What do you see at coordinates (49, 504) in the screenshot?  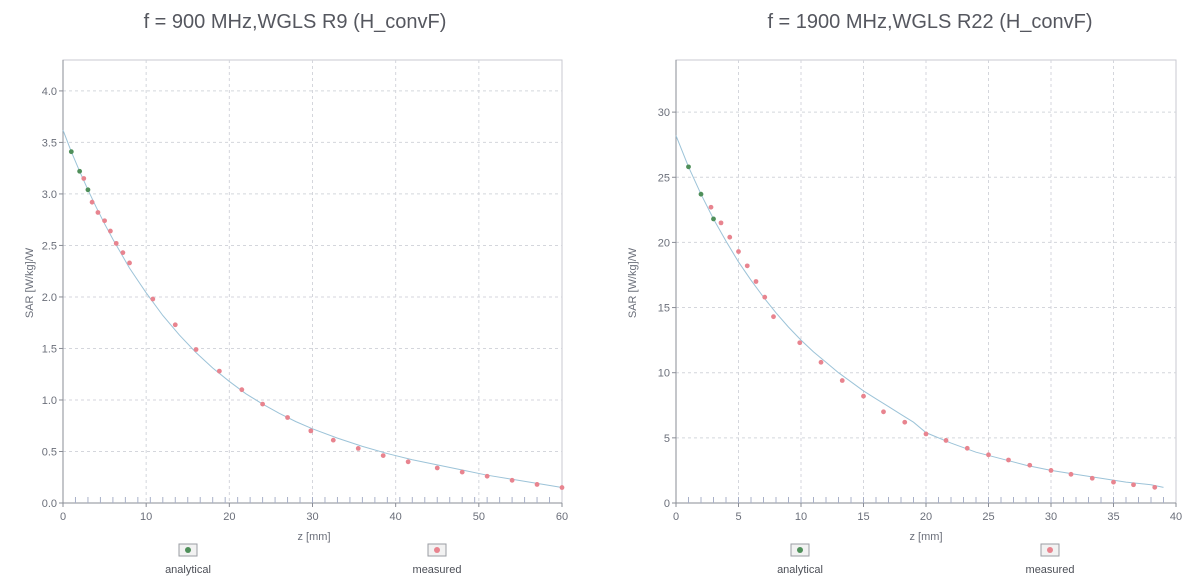 I see `y-tick-label: 0.0` at bounding box center [49, 504].